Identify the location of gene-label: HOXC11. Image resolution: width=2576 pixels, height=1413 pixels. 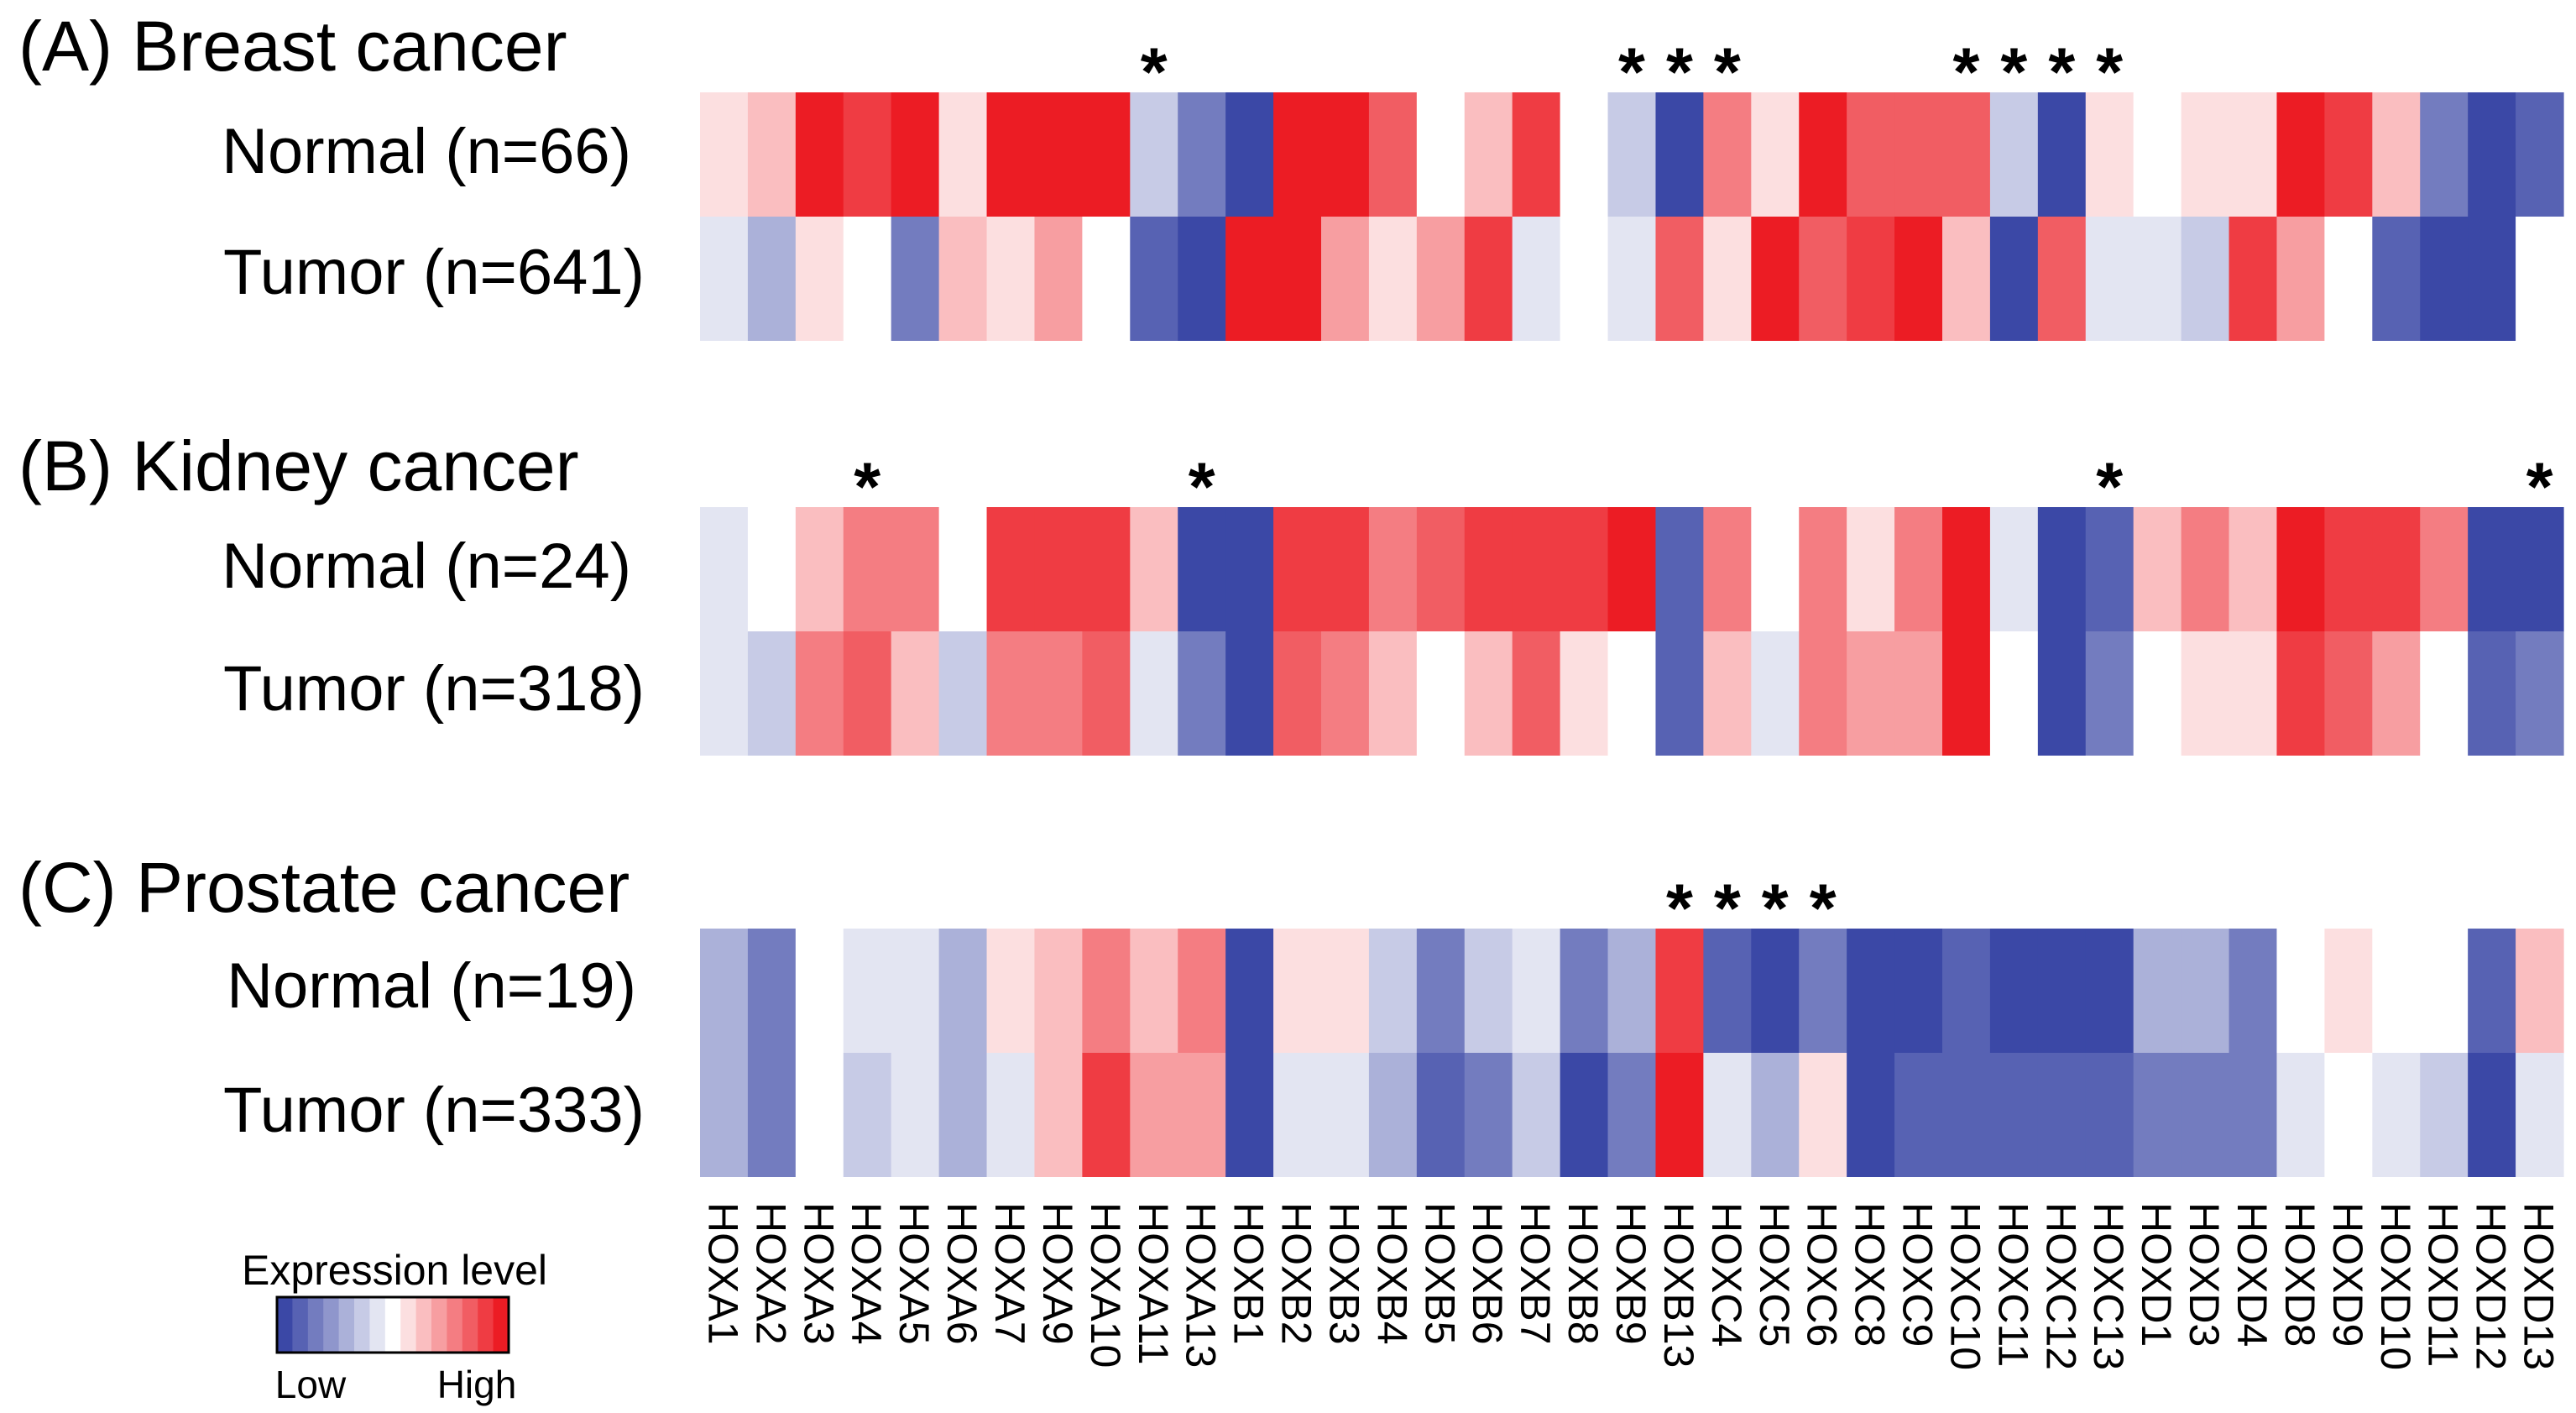
(2012, 1284).